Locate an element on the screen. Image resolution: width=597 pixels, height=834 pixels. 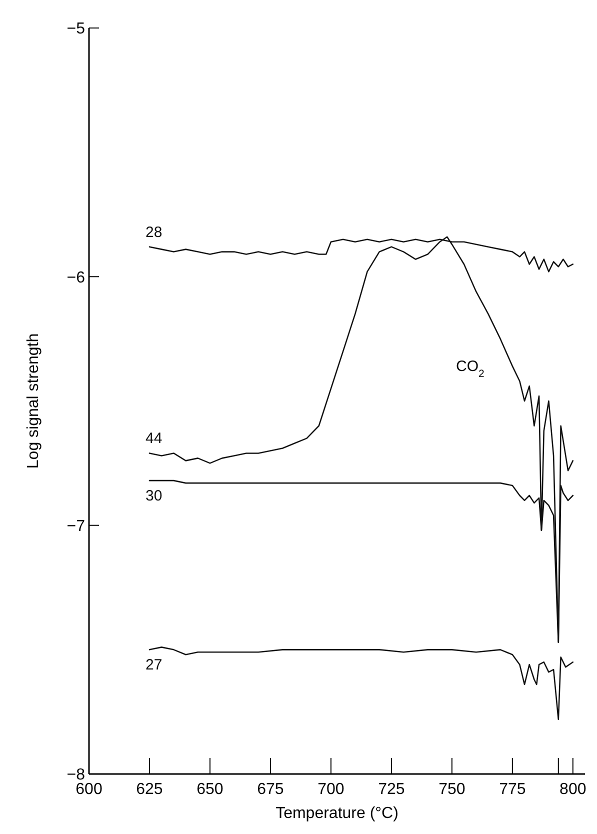
y-axis-title: Log signal strength is located at coordinates (33, 401).